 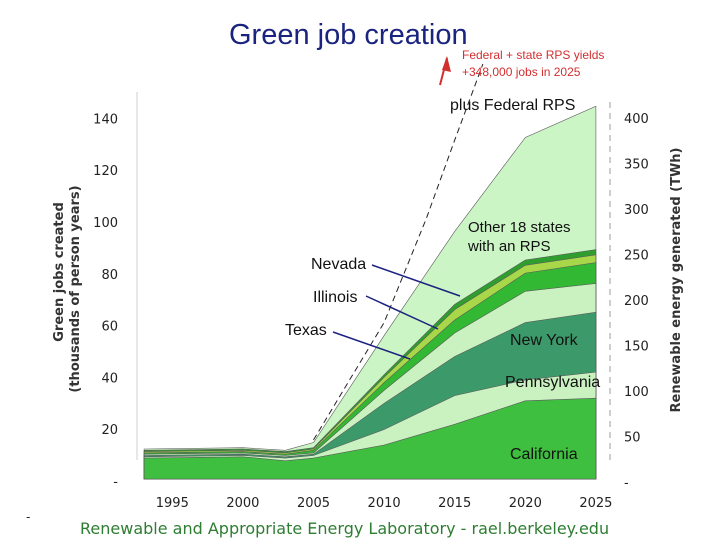 What do you see at coordinates (676, 280) in the screenshot?
I see `y-axis-title-right: Renewable energy generated (TWh)` at bounding box center [676, 280].